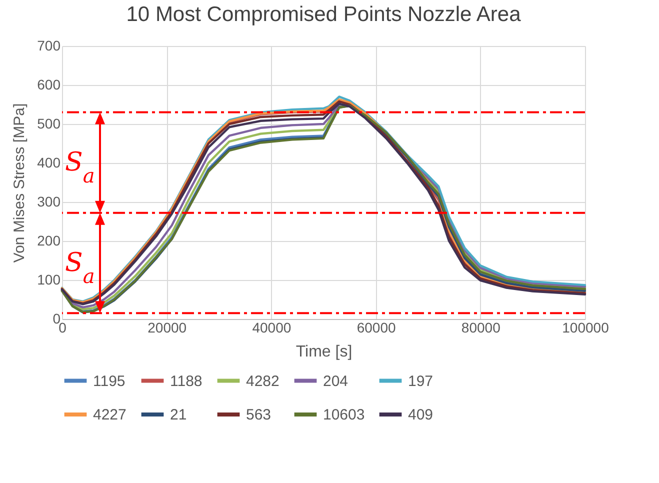 The image size is (659, 483). What do you see at coordinates (109, 381) in the screenshot?
I see `legend-label: 1195` at bounding box center [109, 381].